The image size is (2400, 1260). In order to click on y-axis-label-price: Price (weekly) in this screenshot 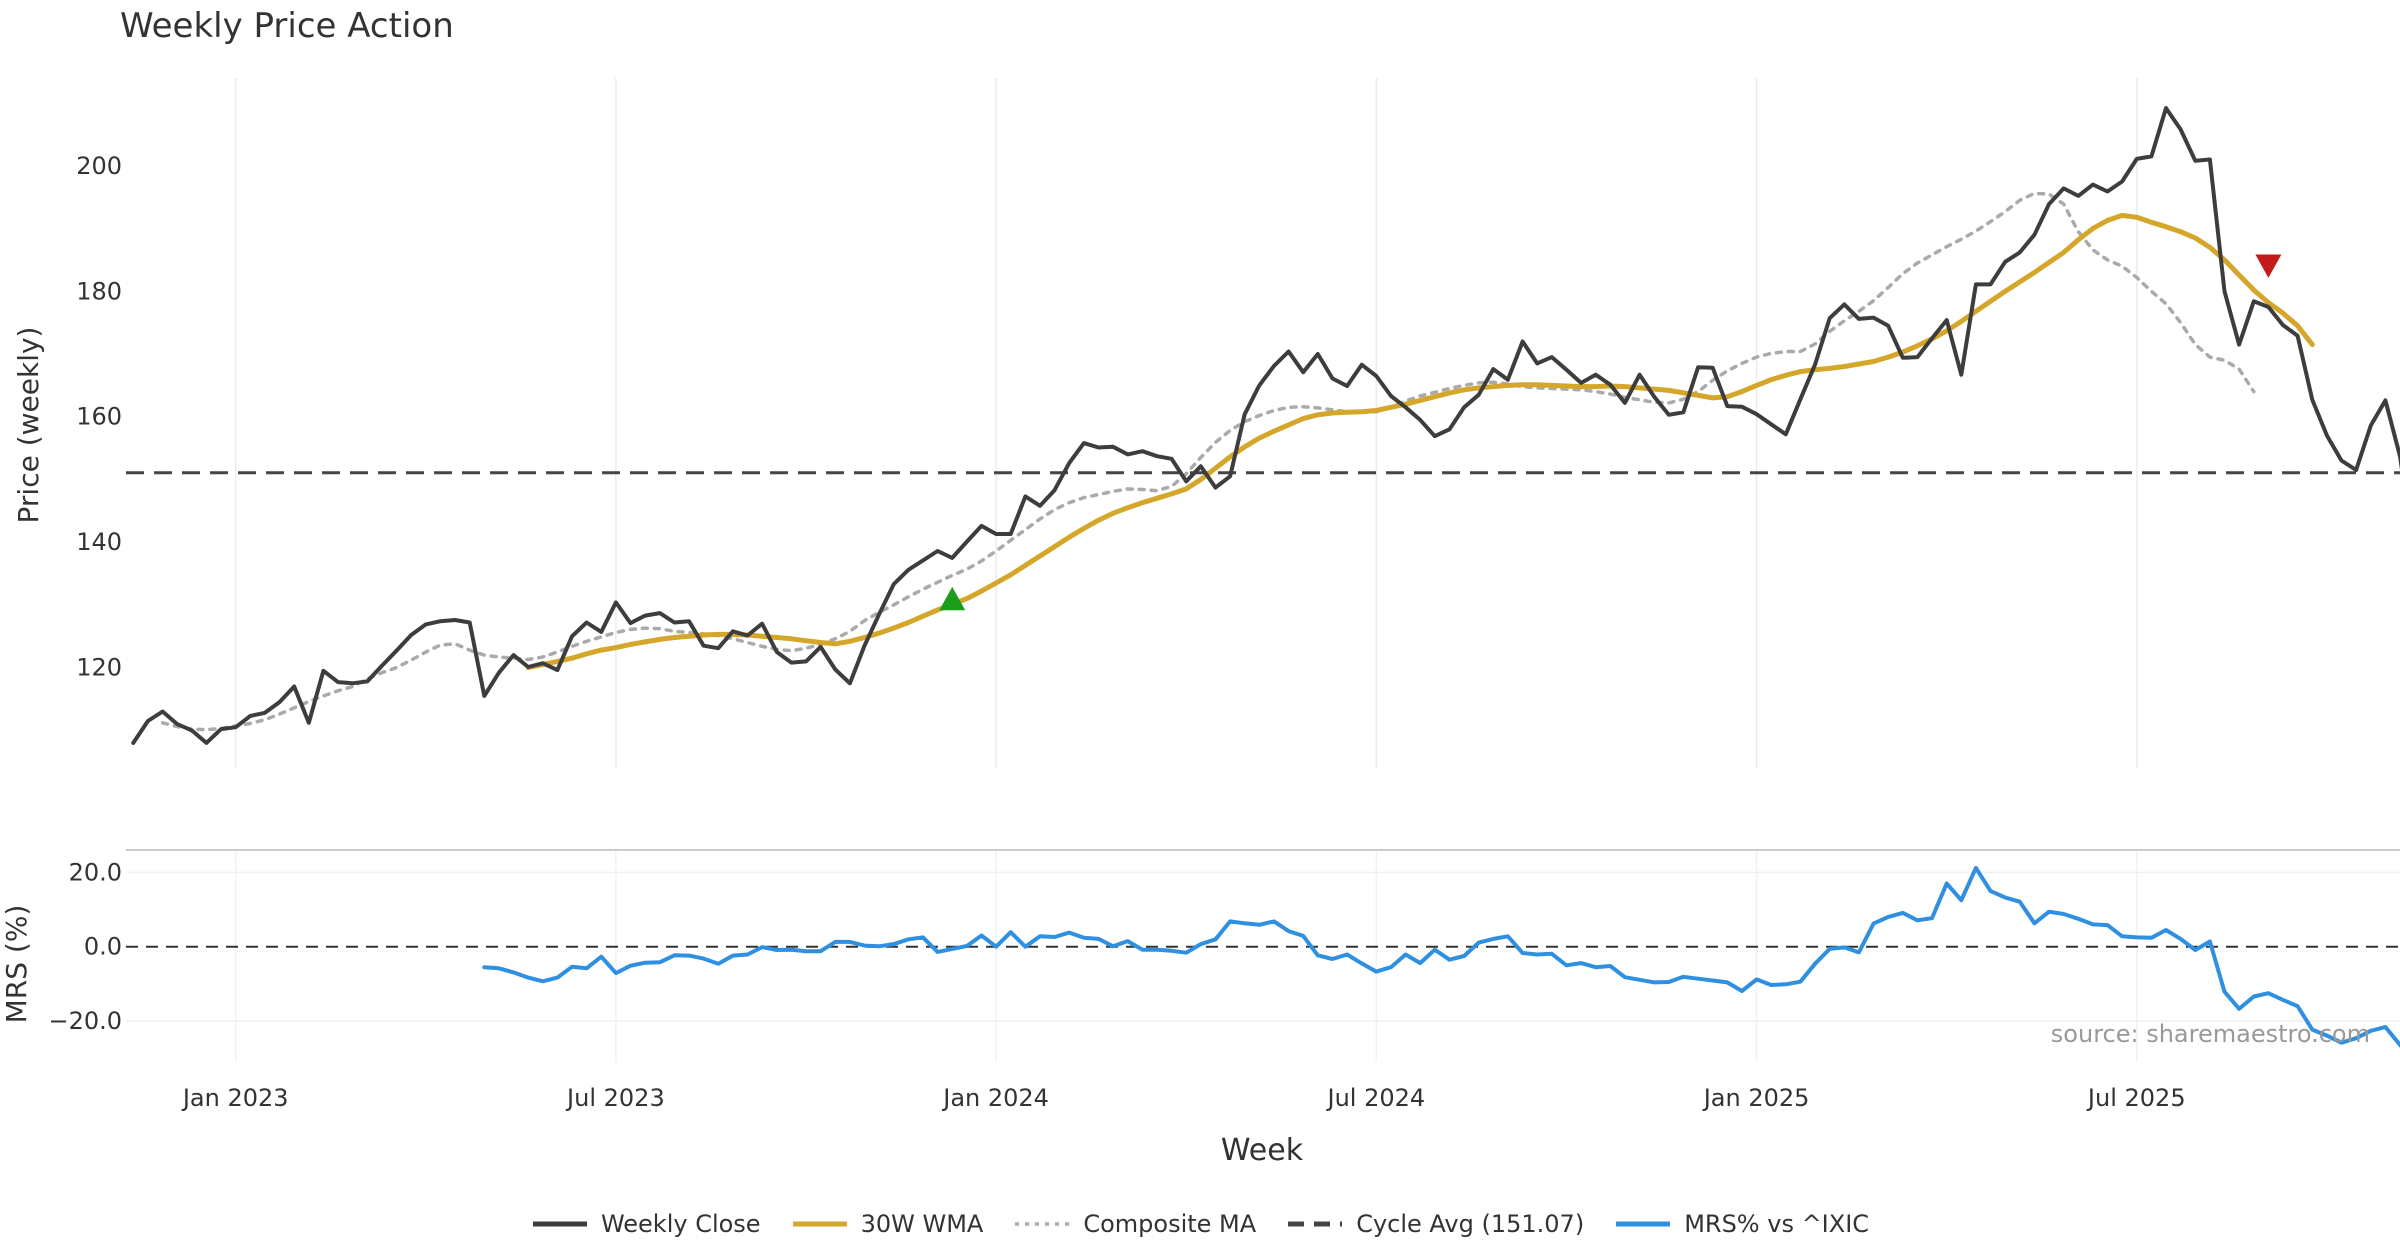, I will do `click(28, 425)`.